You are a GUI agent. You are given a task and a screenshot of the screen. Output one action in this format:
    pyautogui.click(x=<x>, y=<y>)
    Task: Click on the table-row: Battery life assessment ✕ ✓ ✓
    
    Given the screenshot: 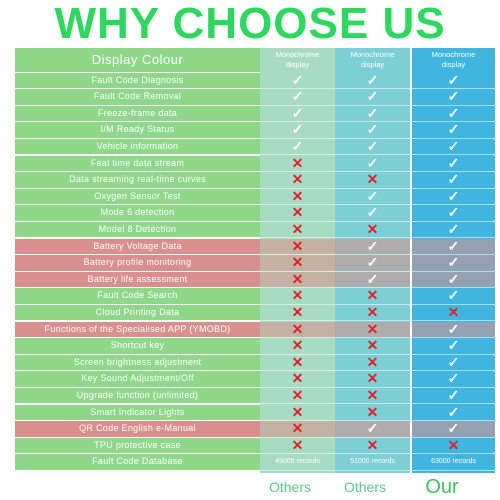 What is the action you would take?
    pyautogui.click(x=255, y=280)
    